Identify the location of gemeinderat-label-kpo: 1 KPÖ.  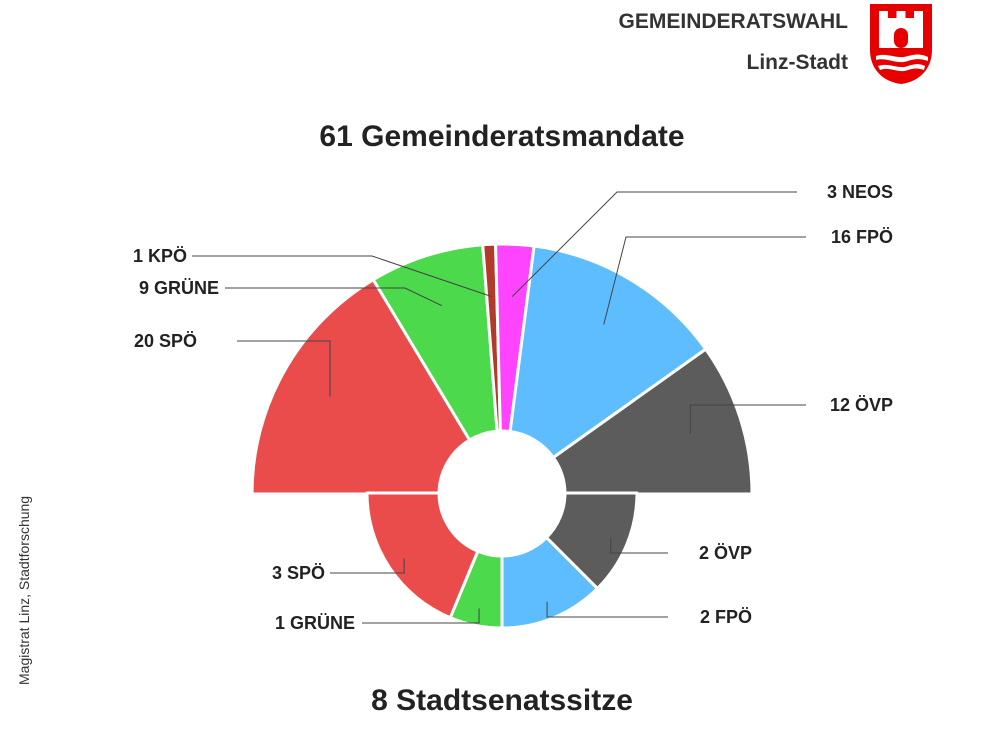
(160, 256).